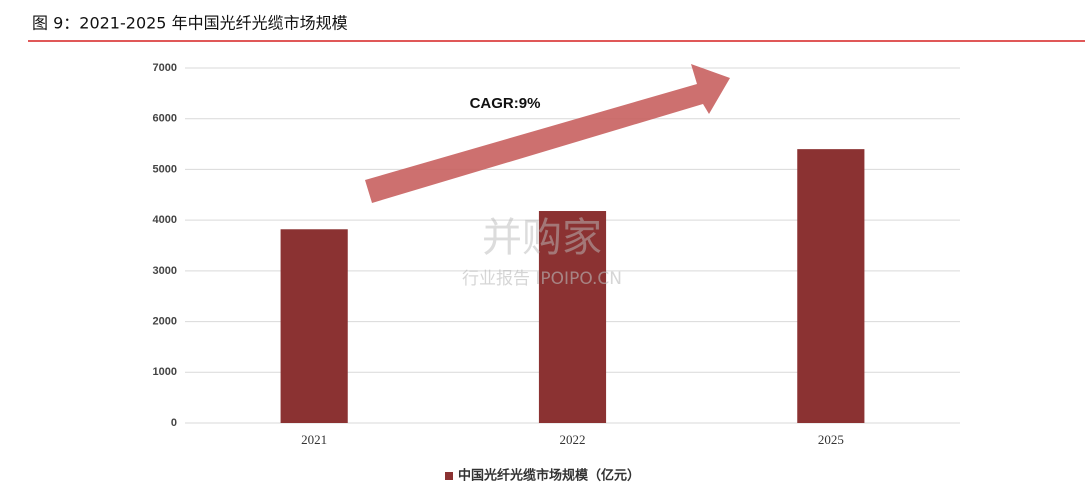  I want to click on legend-label: 中国光纤光缆市场规模（亿元）, so click(549, 476).